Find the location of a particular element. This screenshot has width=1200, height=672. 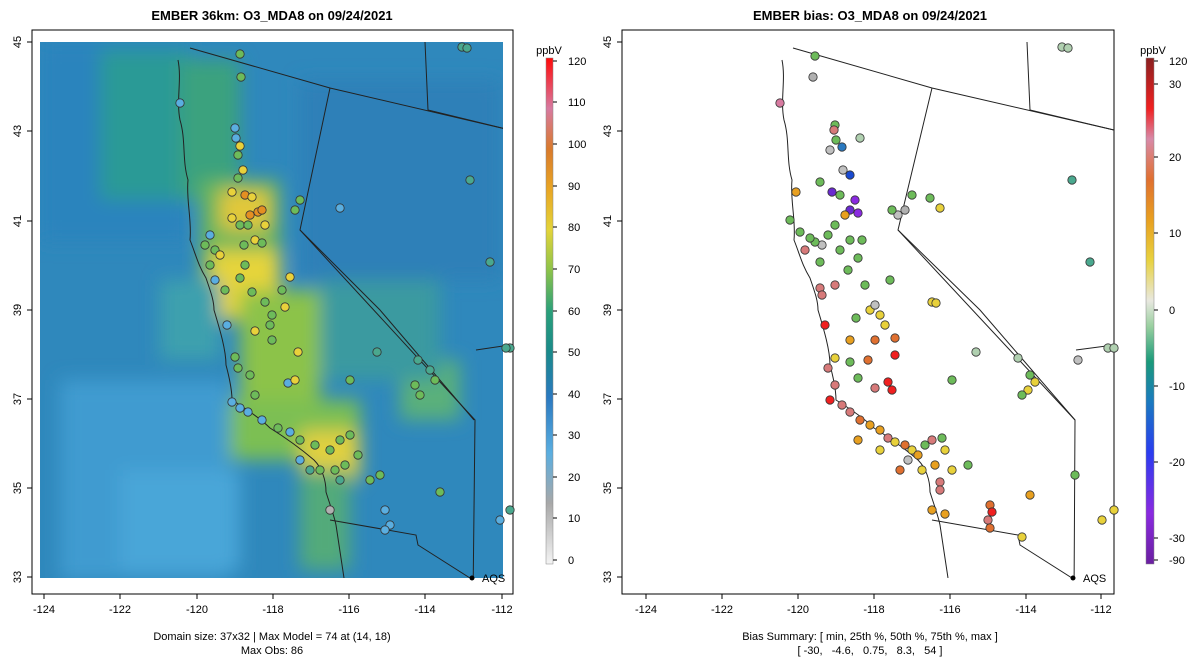

colorbar-tick-label: 30 is located at coordinates (1175, 85).